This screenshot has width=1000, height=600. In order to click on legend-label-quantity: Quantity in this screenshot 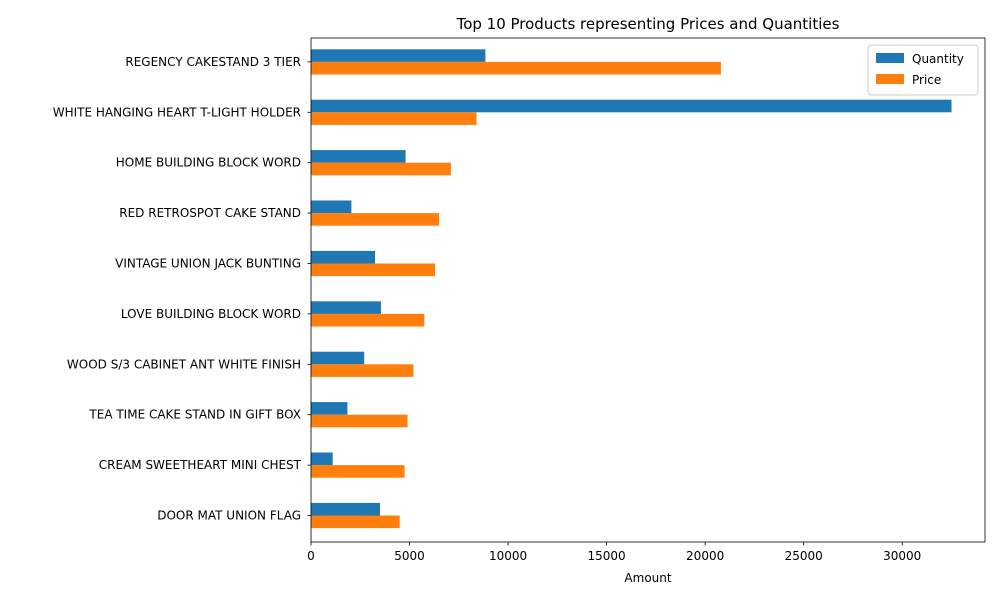, I will do `click(938, 59)`.